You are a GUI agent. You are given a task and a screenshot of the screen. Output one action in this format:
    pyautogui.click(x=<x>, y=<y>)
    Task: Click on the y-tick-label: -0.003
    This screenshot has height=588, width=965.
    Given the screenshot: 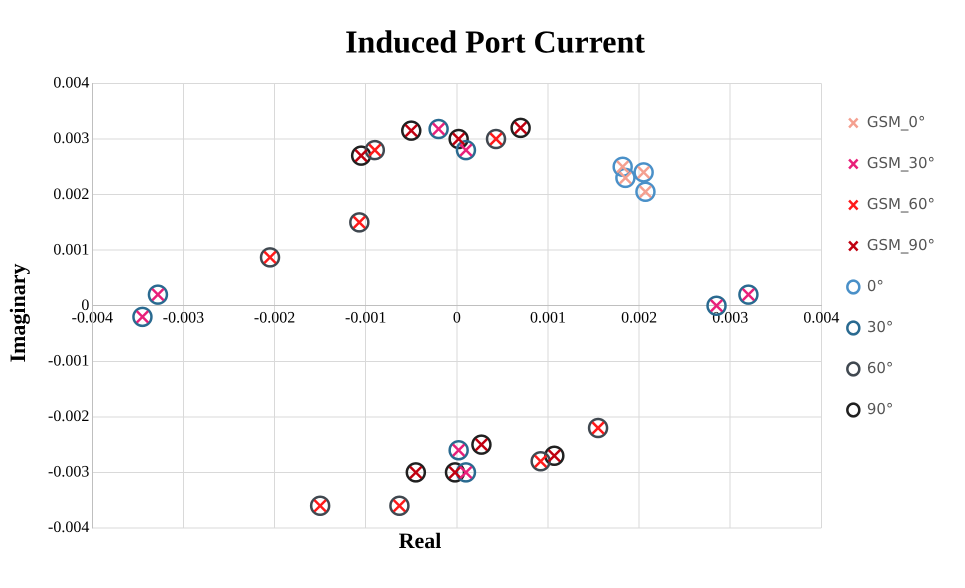 What is the action you would take?
    pyautogui.click(x=69, y=472)
    